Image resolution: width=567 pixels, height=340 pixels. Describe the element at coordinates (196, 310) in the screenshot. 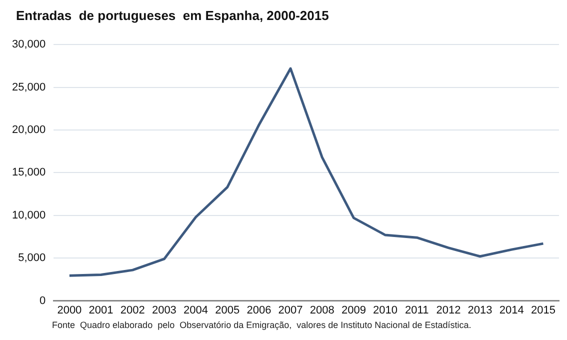

I see `x-tick-label: 2004` at that location.